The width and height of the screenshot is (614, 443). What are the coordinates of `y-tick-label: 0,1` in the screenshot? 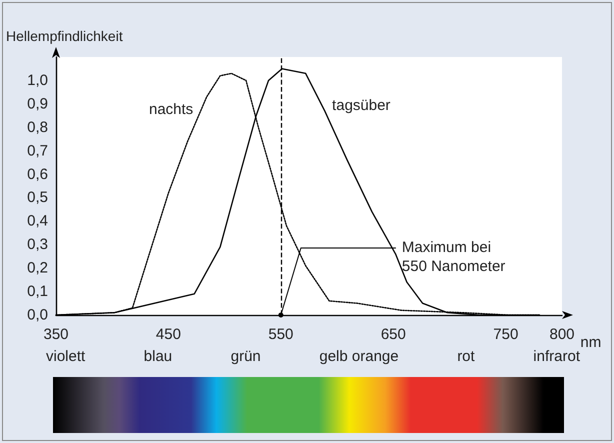 It's located at (37, 291).